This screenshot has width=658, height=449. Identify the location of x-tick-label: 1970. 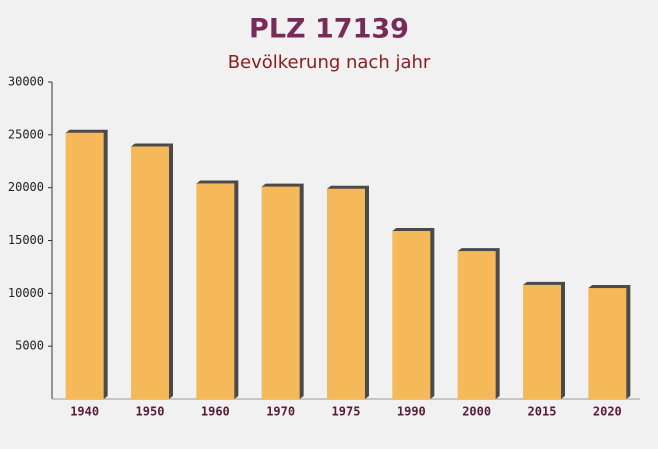
(280, 412).